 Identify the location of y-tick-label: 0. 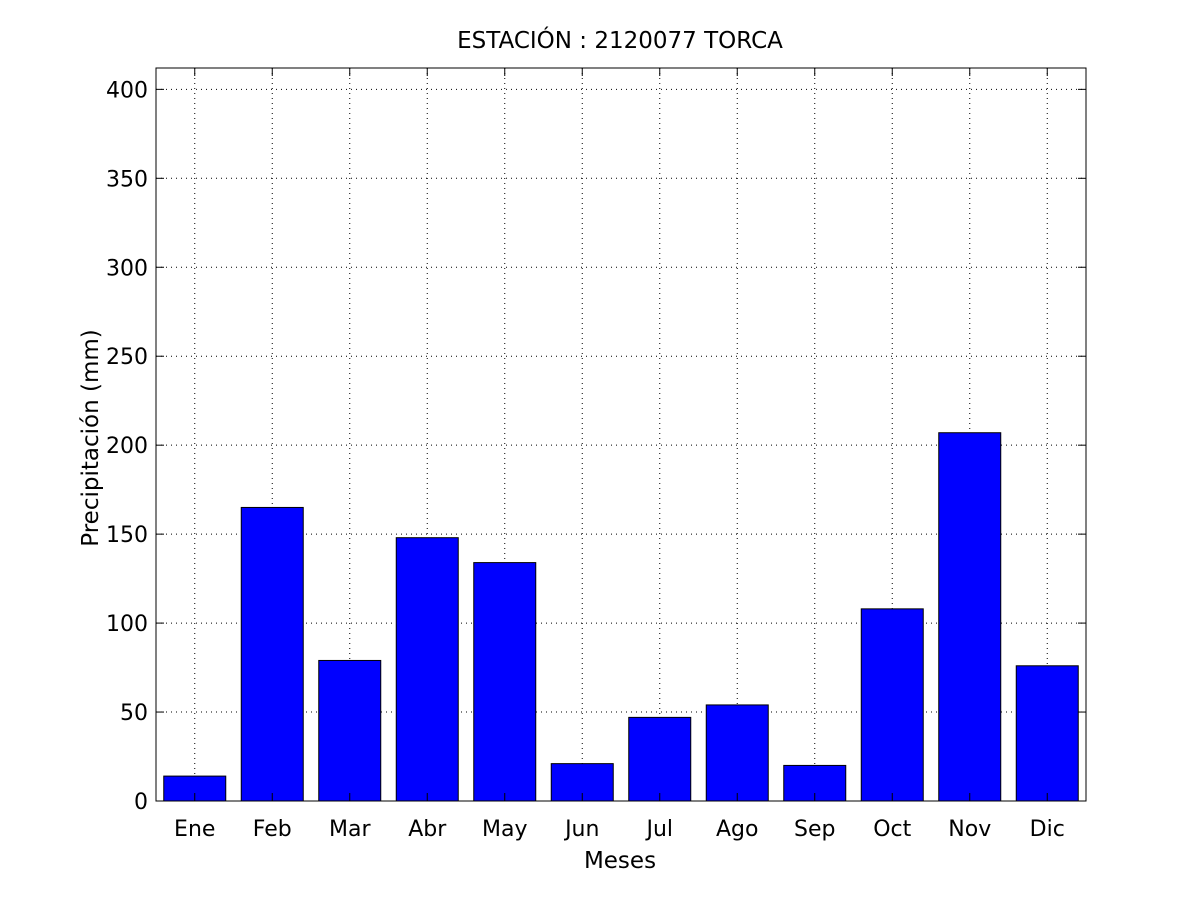
(141, 802).